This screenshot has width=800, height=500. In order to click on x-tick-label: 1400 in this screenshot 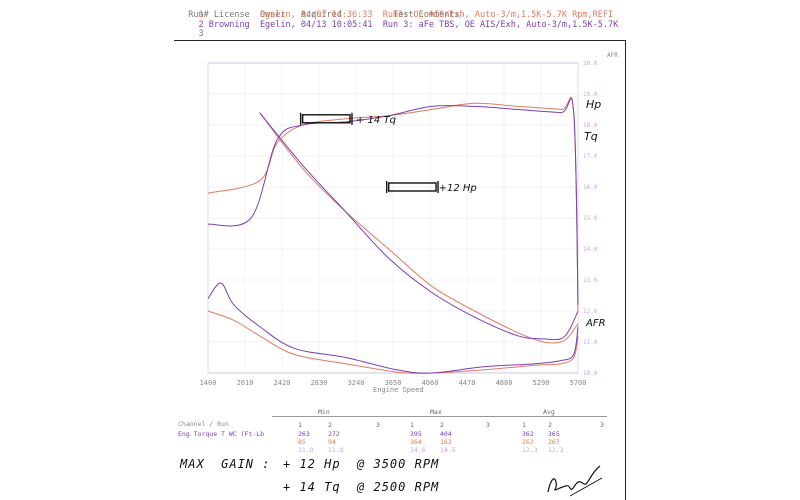, I will do `click(208, 383)`.